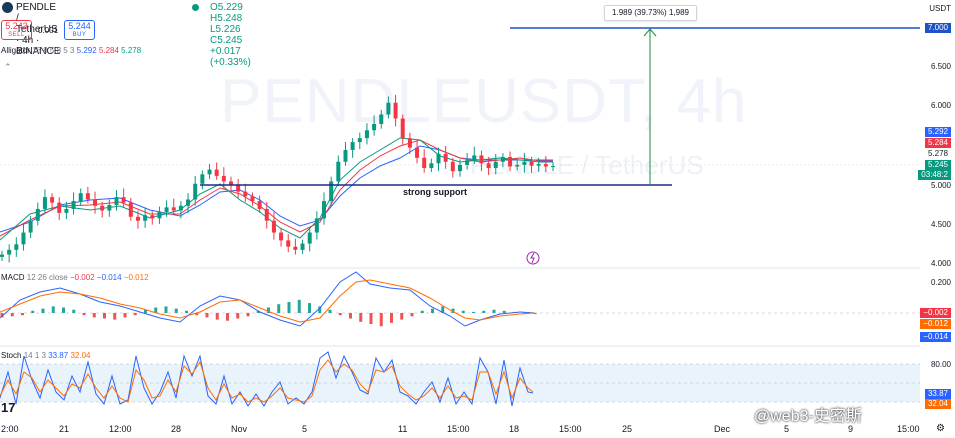 The width and height of the screenshot is (955, 438). Describe the element at coordinates (53, 50) in the screenshot. I see `alligator-params: 13 8 5 8 5 3` at that location.